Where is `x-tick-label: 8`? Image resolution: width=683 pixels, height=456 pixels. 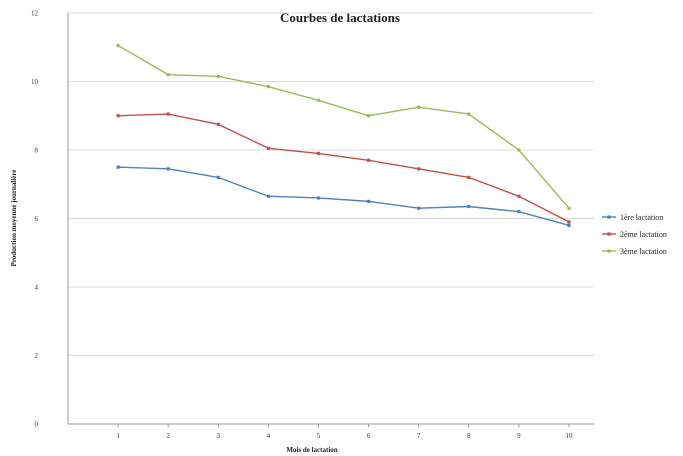 x-tick-label: 8 is located at coordinates (469, 436).